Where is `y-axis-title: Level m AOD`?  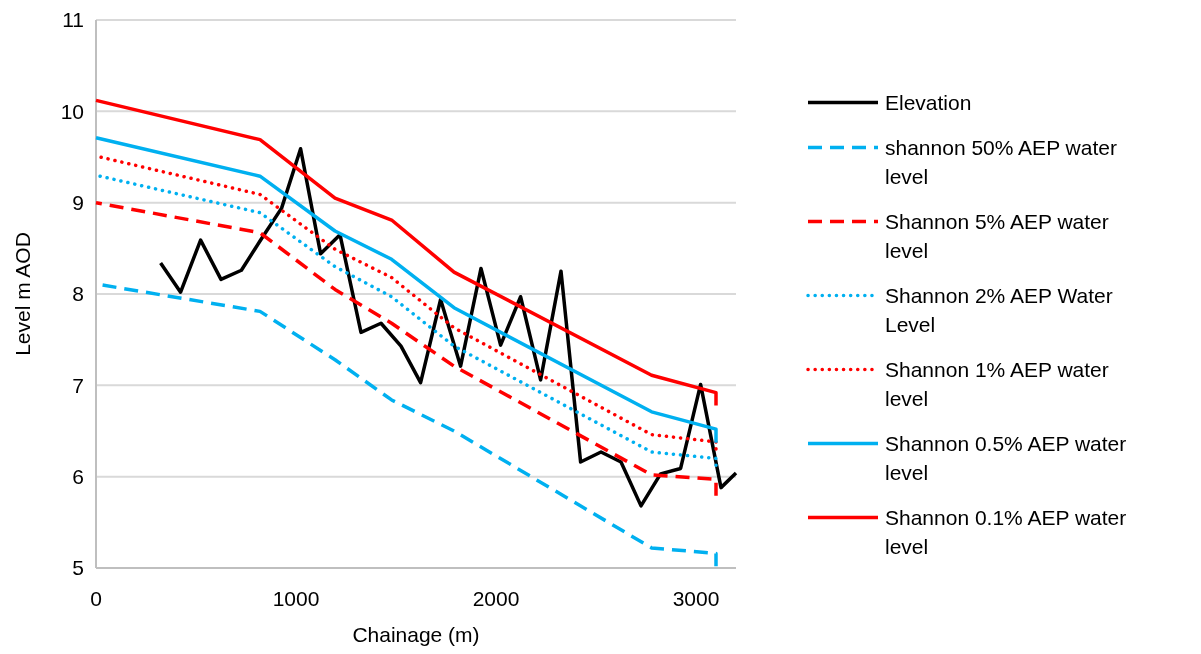
y-axis-title: Level m AOD is located at coordinates (22, 294).